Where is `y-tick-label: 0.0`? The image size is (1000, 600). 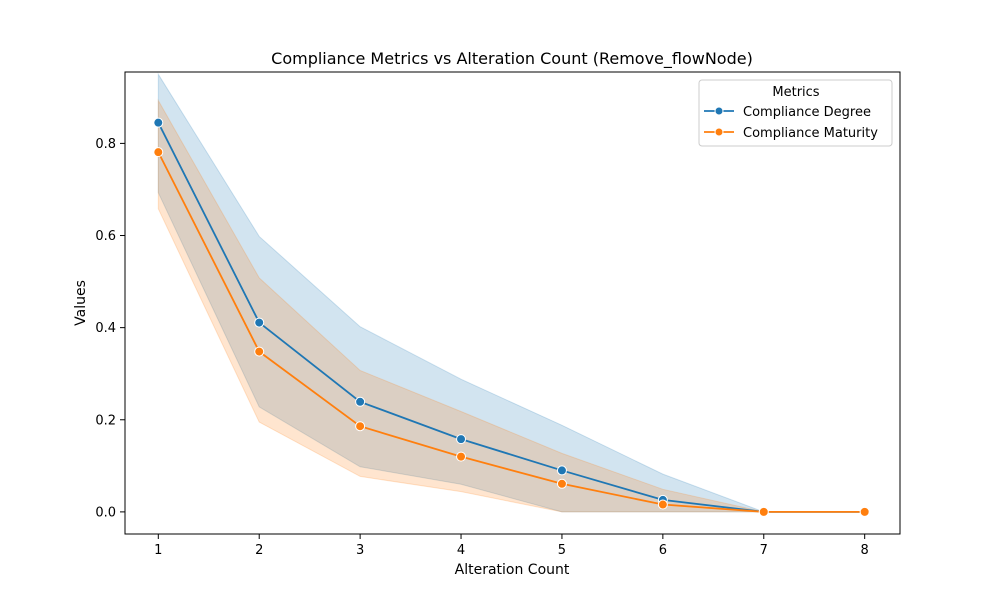
y-tick-label: 0.0 is located at coordinates (105, 512).